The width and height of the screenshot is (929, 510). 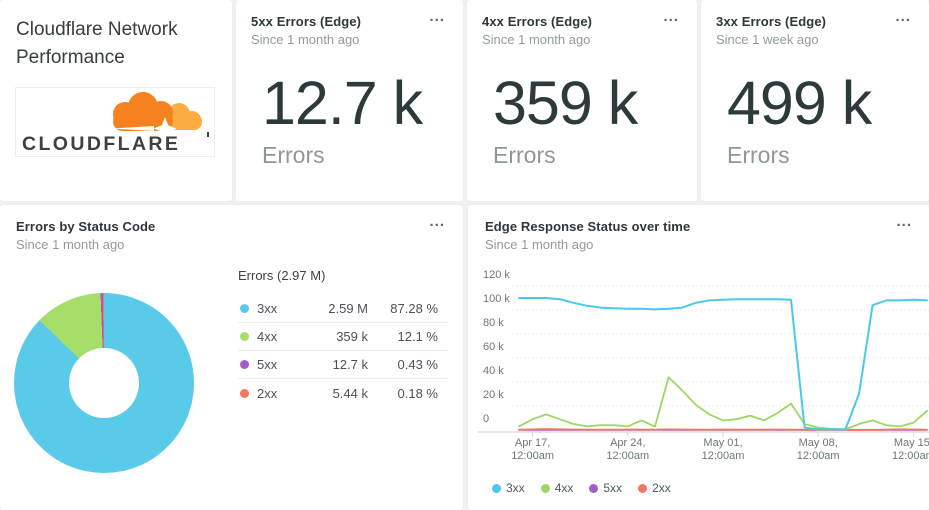 What do you see at coordinates (532, 443) in the screenshot?
I see `x-tick-label-date: Apr 17,` at bounding box center [532, 443].